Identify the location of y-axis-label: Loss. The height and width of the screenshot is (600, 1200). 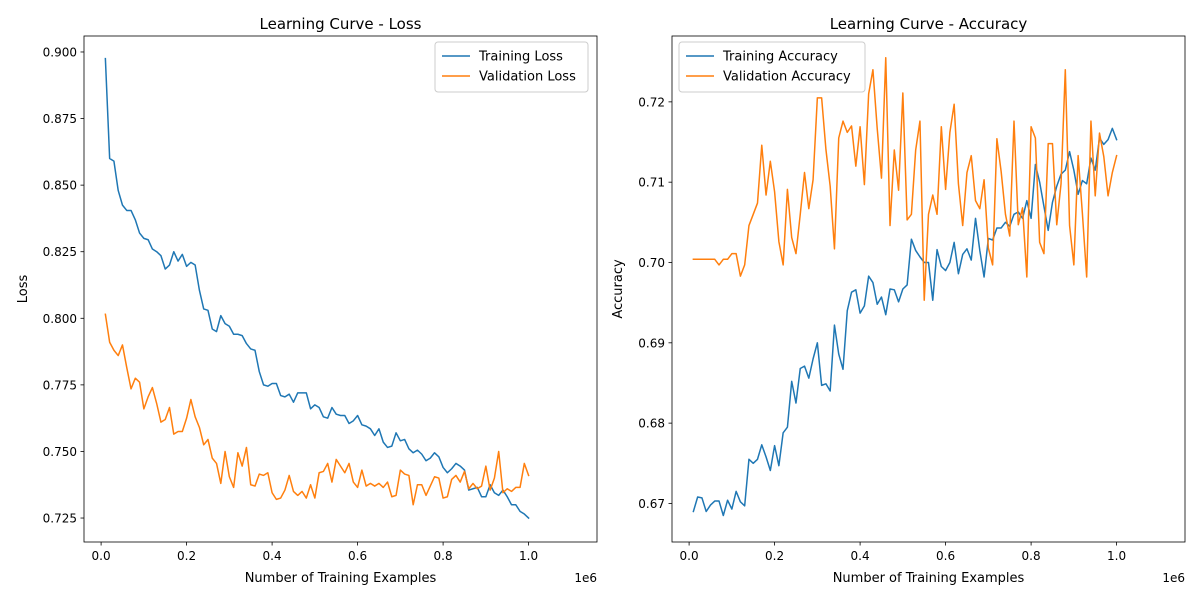
(23, 289).